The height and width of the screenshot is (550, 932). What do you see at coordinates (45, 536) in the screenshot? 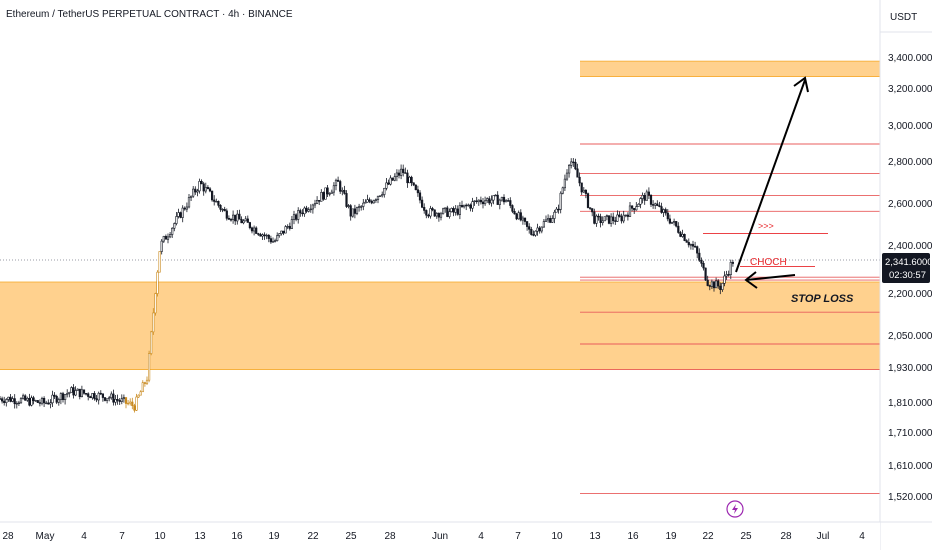
I see `date-tick-label: May` at bounding box center [45, 536].